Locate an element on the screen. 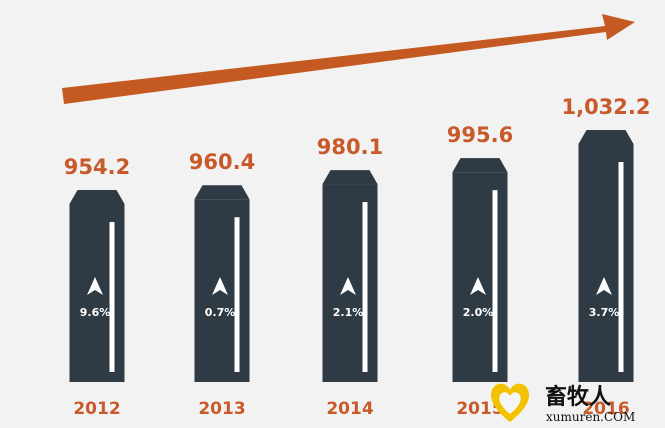  bar-2016 is located at coordinates (606, 256).